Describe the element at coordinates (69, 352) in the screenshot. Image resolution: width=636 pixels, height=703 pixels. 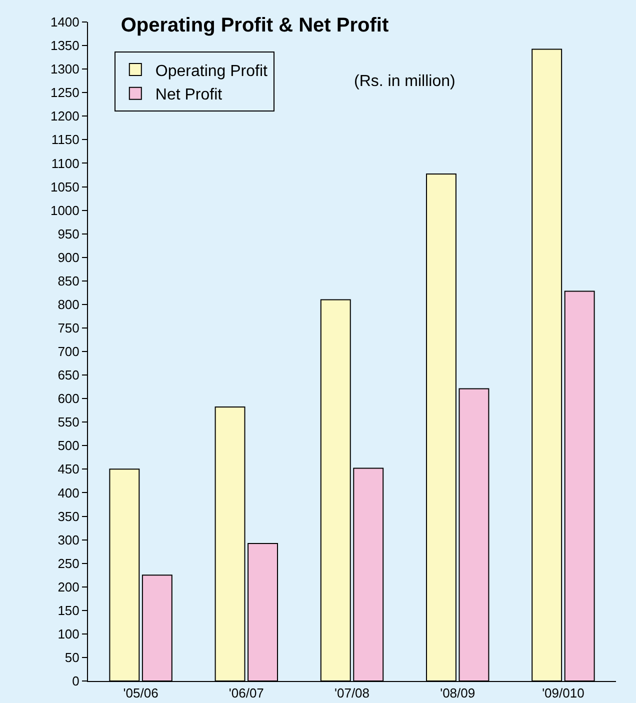
I see `y-tick-label: 700` at that location.